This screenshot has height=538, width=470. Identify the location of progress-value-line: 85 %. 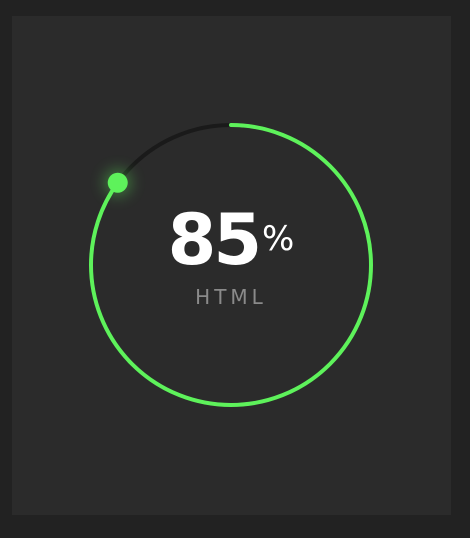
(231, 240).